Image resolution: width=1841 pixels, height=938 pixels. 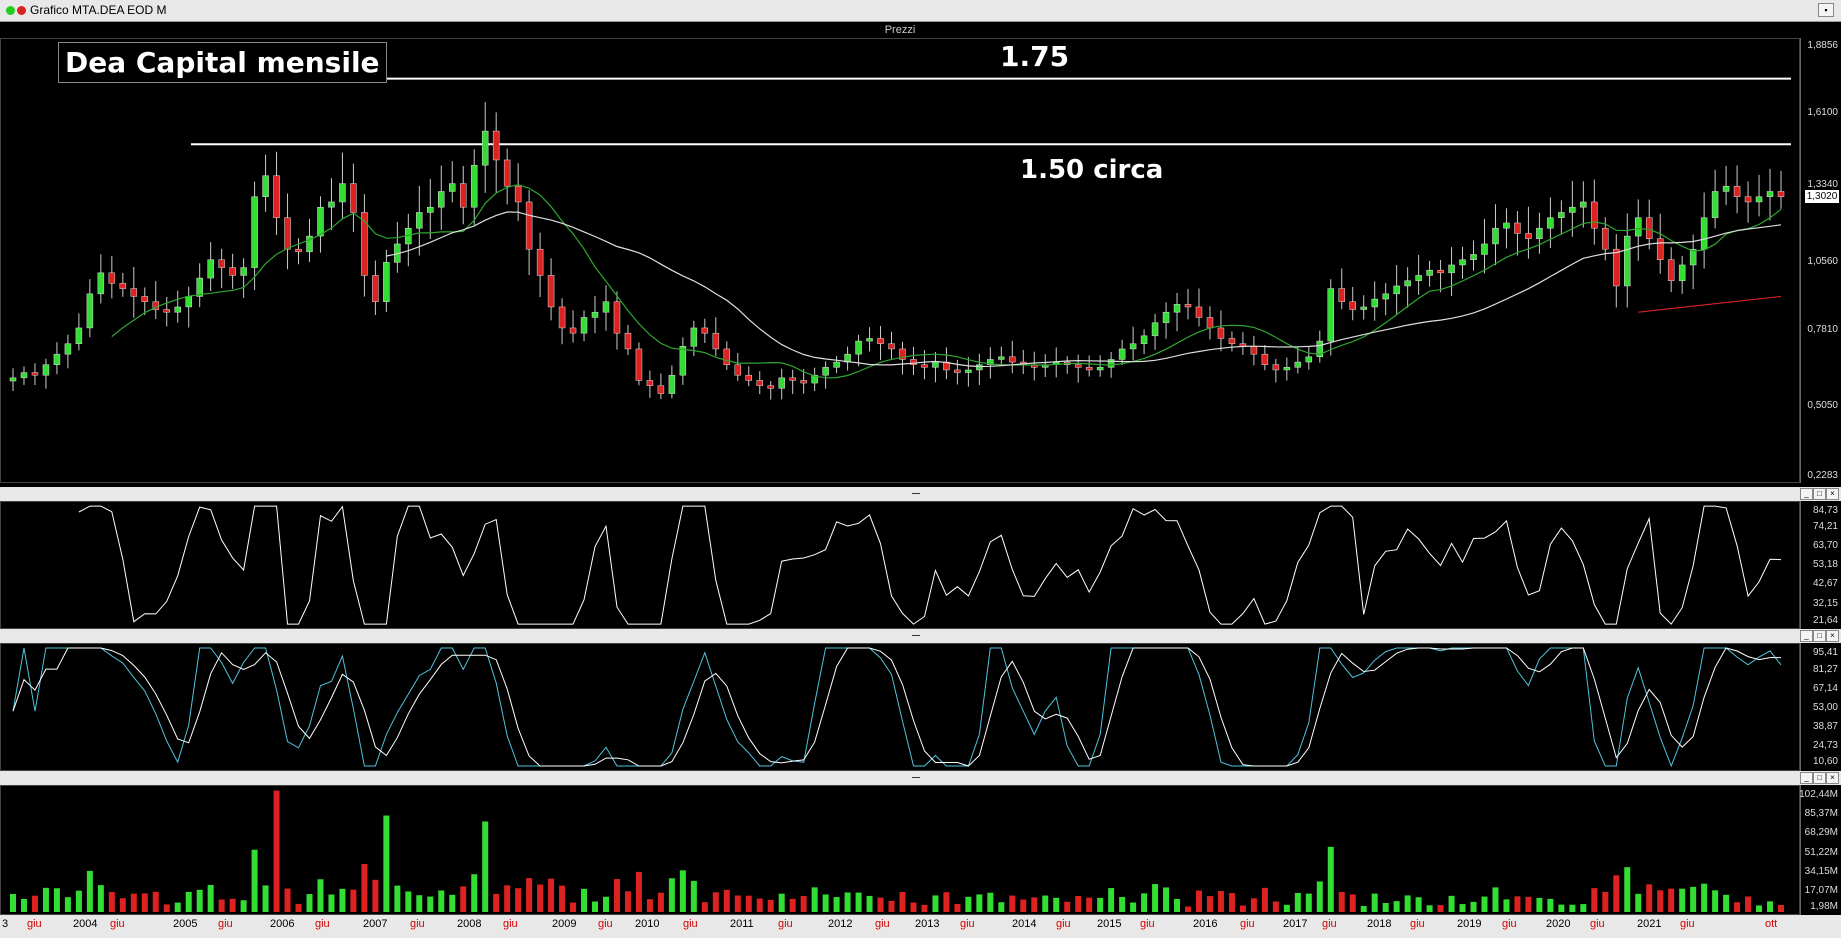 What do you see at coordinates (5, 924) in the screenshot?
I see `time-axis-label: 3` at bounding box center [5, 924].